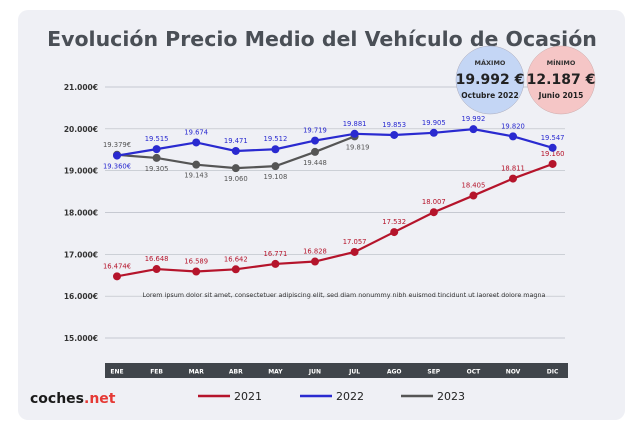 The width and height of the screenshot is (640, 443). What do you see at coordinates (315, 131) in the screenshot?
I see `data-label: 19.719` at bounding box center [315, 131].